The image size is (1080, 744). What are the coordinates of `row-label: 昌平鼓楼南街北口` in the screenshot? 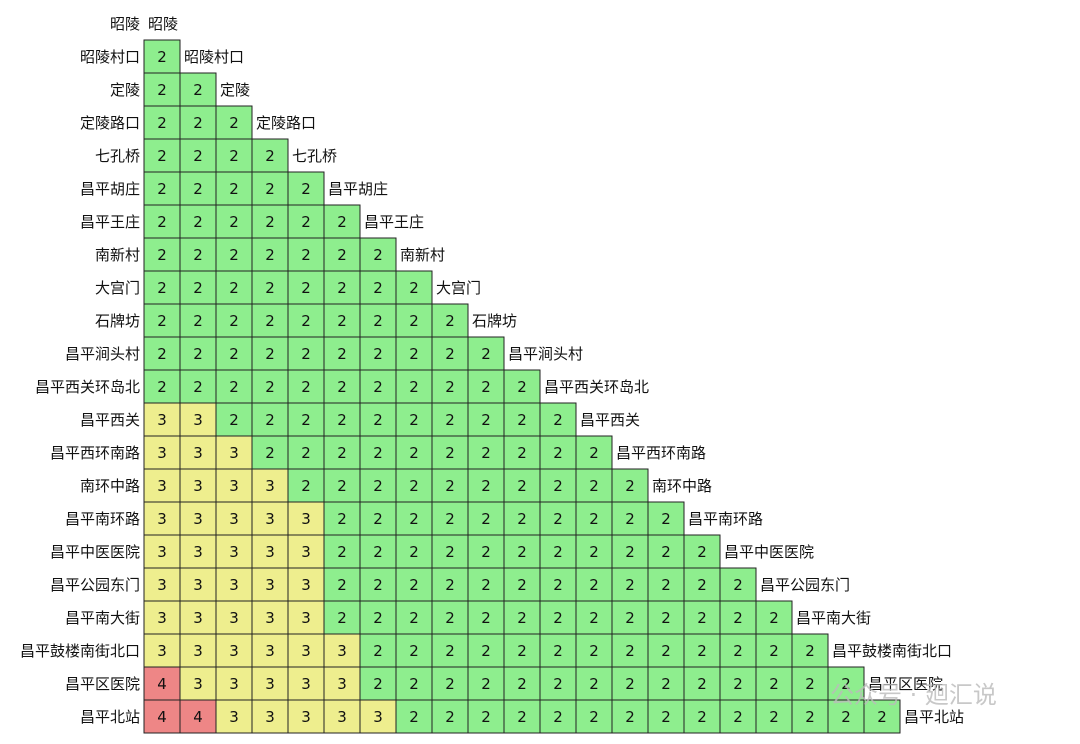 It's located at (80, 651).